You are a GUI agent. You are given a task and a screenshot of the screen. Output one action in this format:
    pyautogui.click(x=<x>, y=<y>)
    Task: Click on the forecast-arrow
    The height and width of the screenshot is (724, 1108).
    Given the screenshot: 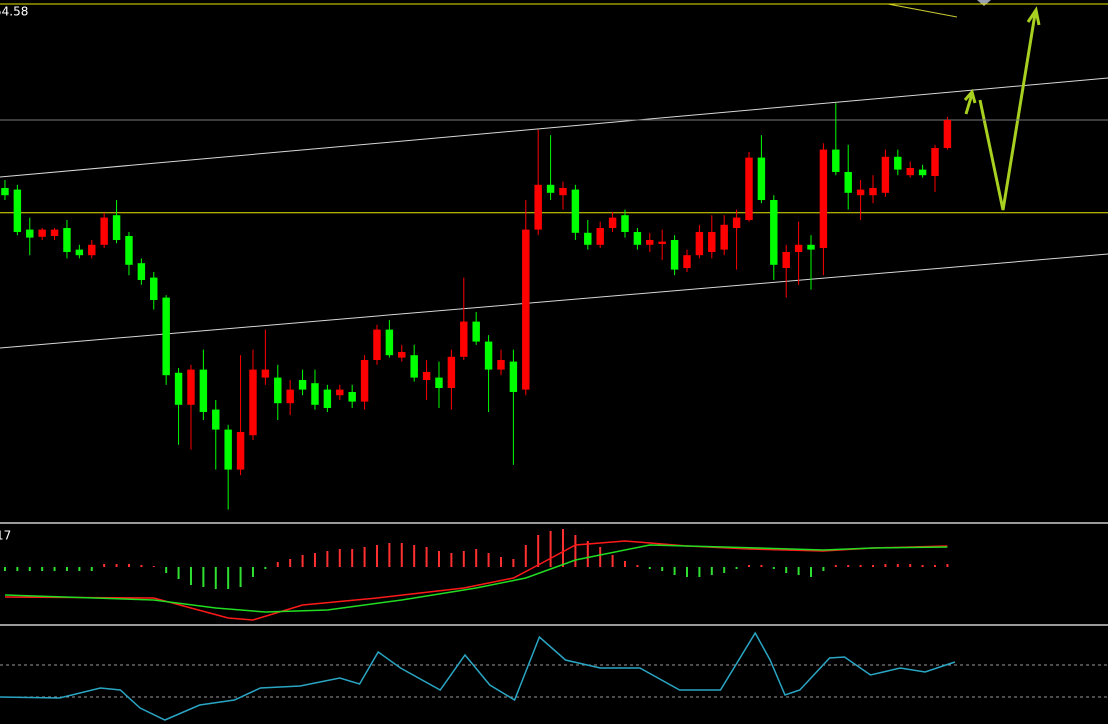 What is the action you would take?
    pyautogui.click(x=1002, y=108)
    